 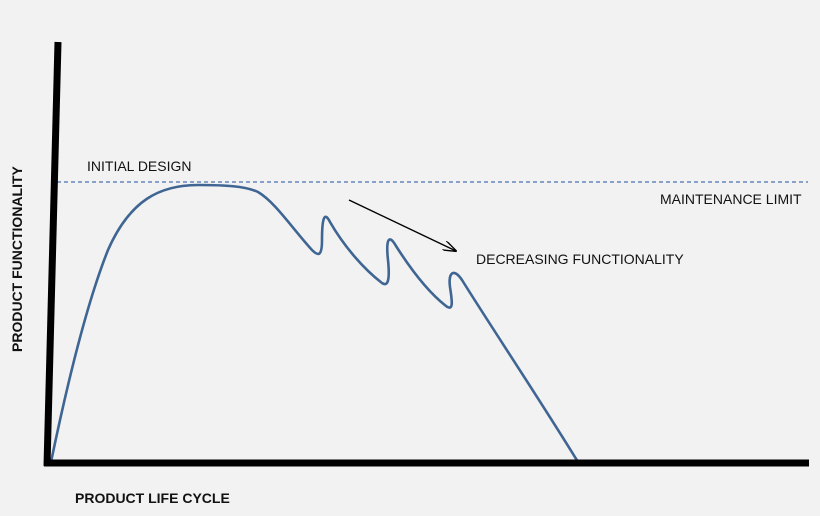 What do you see at coordinates (139, 166) in the screenshot?
I see `initial-design-label: INITIAL DESIGN` at bounding box center [139, 166].